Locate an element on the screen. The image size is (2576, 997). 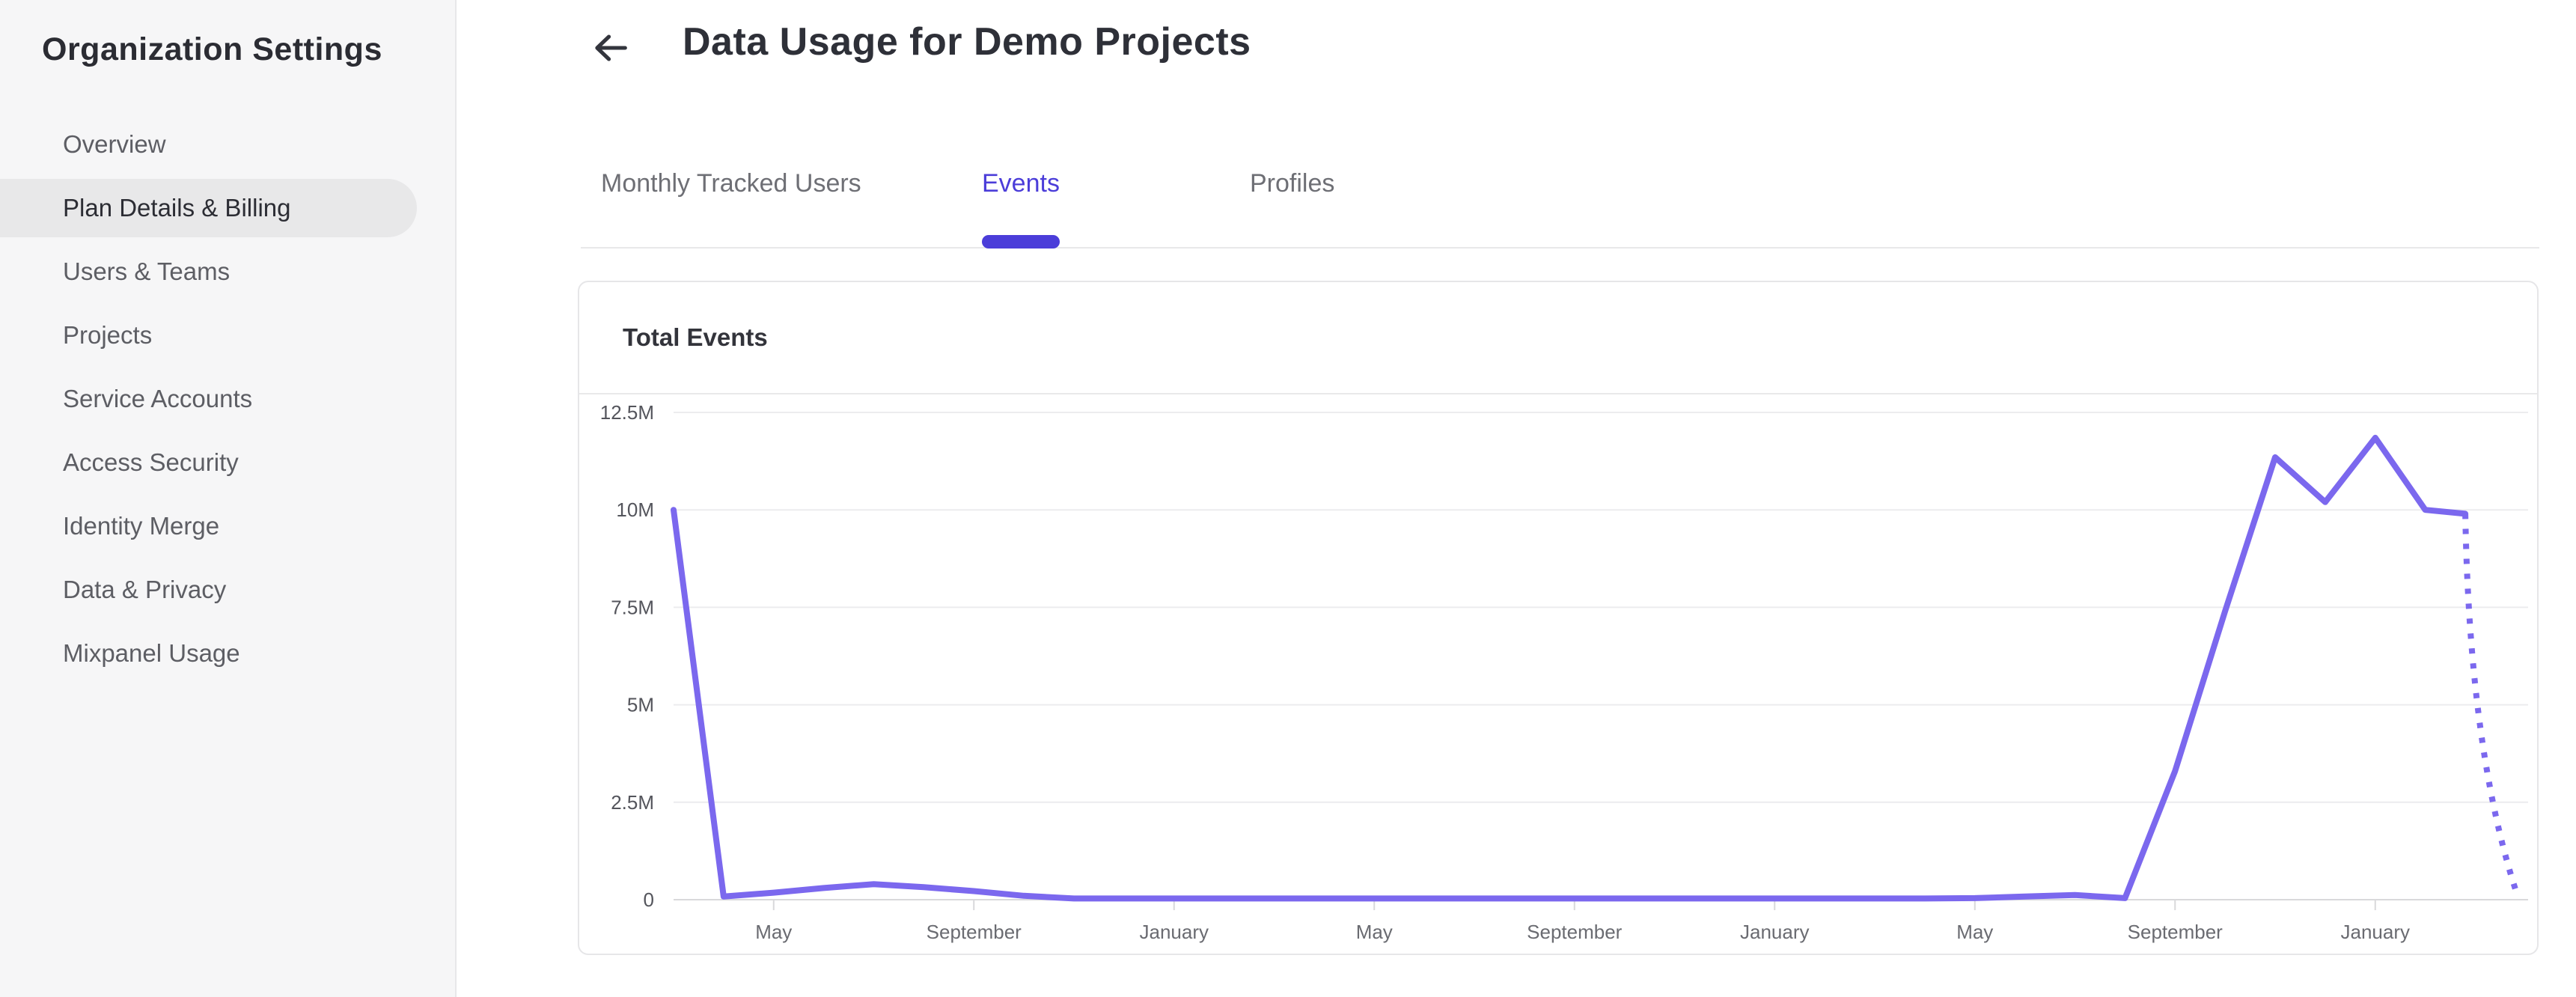
sidebar-title: Organization Settings is located at coordinates (212, 49).